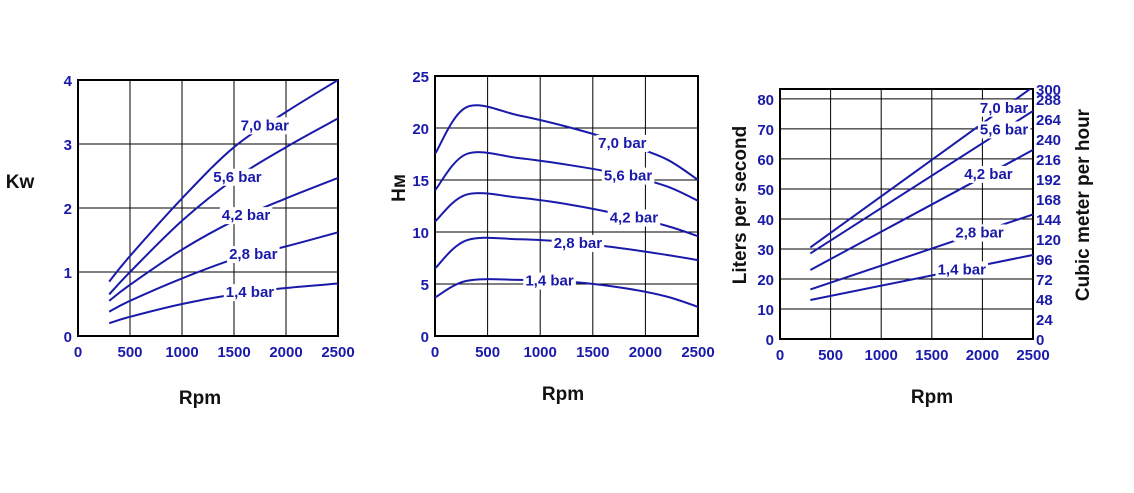  What do you see at coordinates (1044, 260) in the screenshot?
I see `y2-tick-label: 96` at bounding box center [1044, 260].